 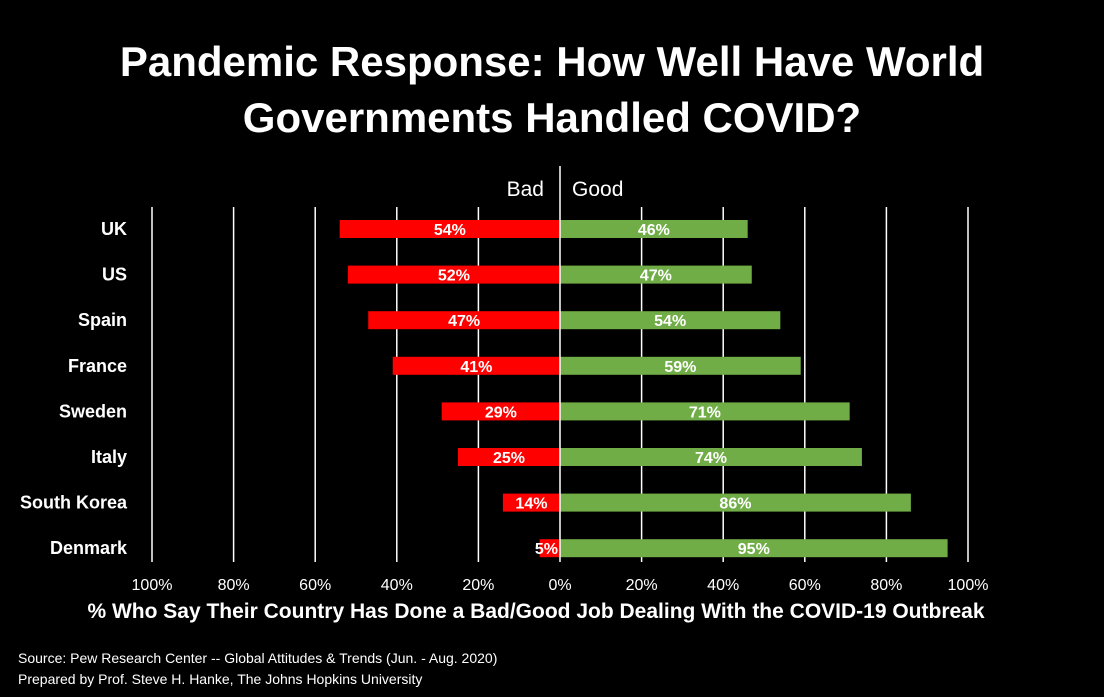 I want to click on data-label-good: 54%, so click(x=670, y=321).